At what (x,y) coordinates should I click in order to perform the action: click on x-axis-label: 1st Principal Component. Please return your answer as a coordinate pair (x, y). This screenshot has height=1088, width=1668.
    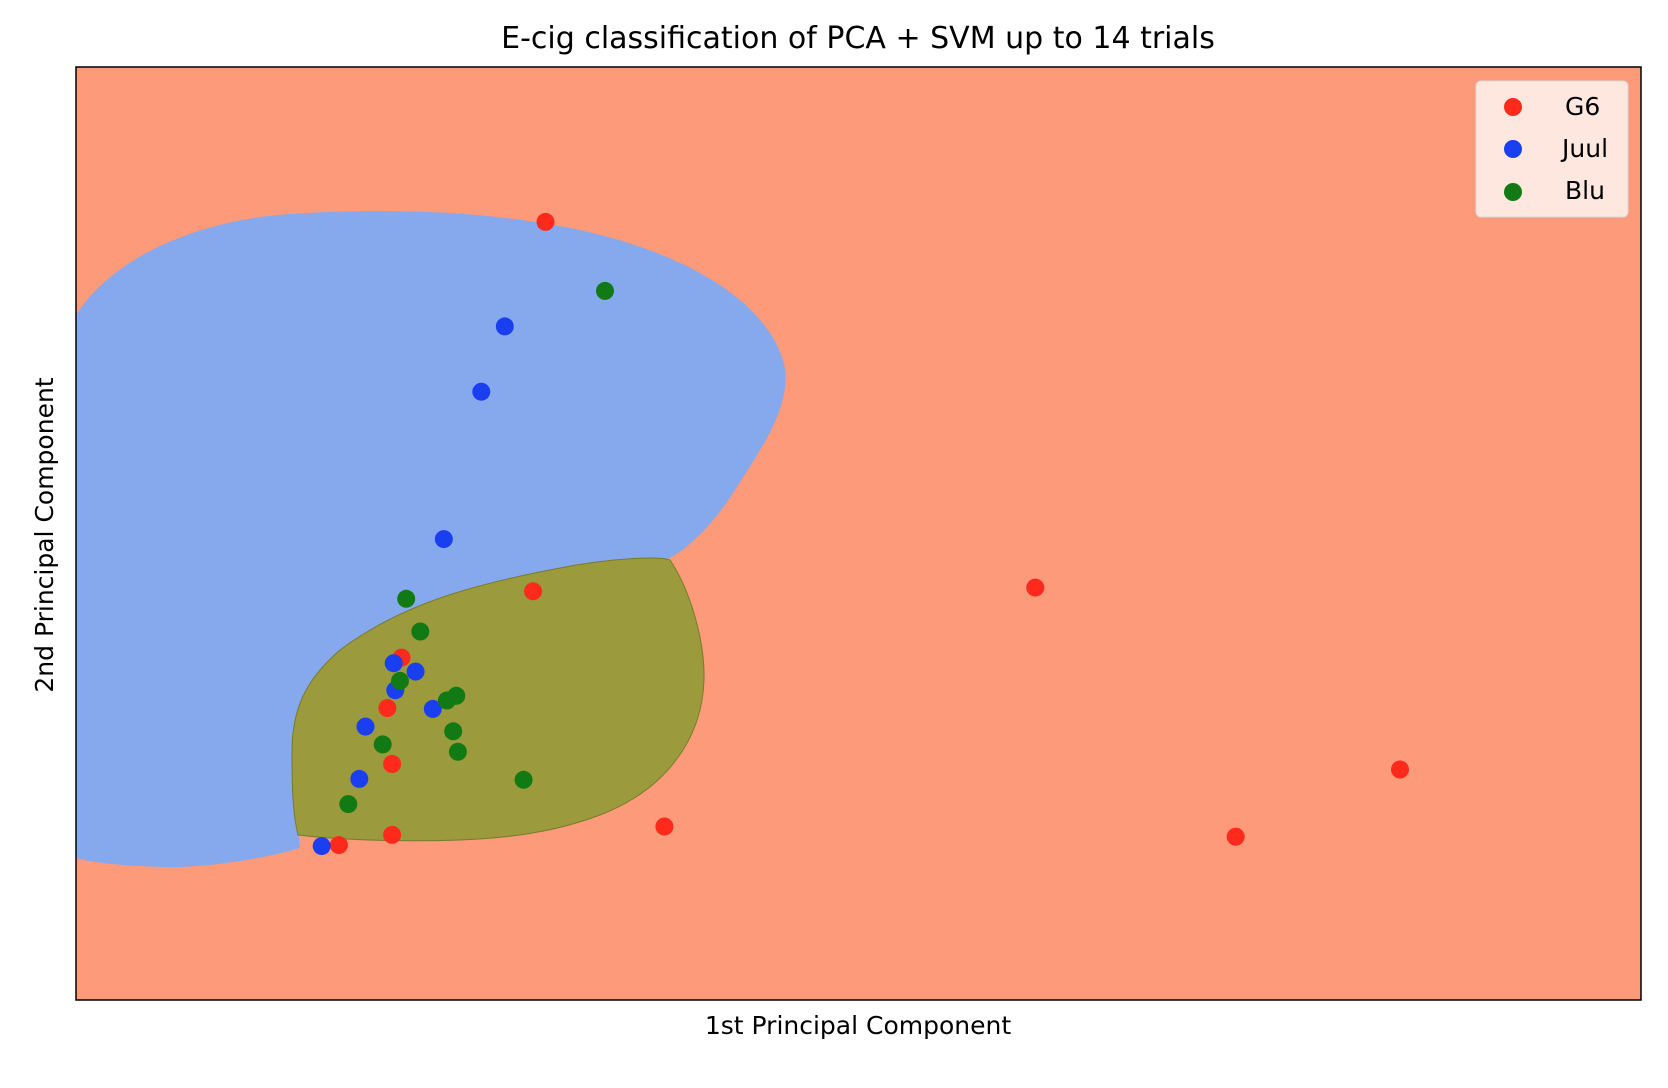
    Looking at the image, I should click on (858, 1025).